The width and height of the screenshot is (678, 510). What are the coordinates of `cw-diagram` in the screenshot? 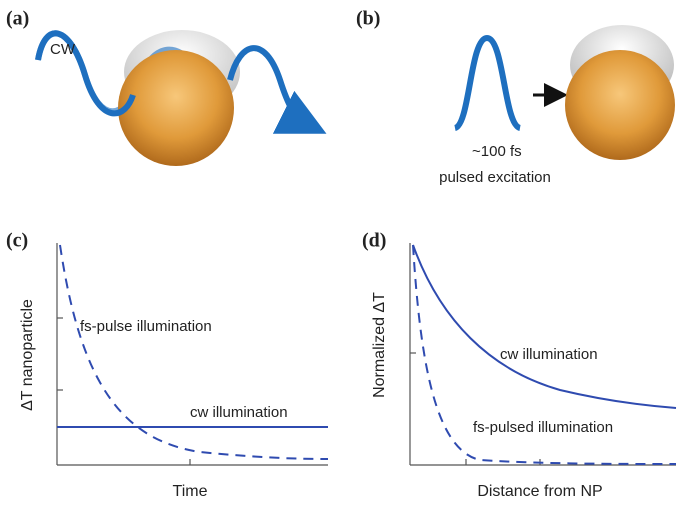 It's located at (181, 98).